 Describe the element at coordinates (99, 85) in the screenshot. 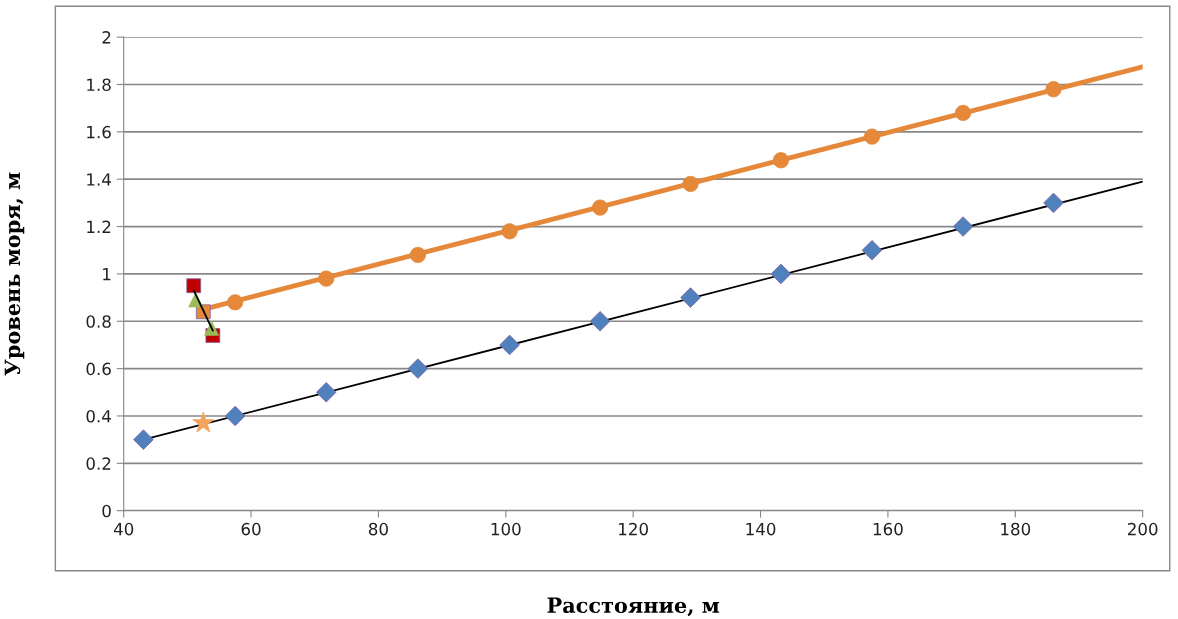

I see `y-tick-label: 1.8` at that location.